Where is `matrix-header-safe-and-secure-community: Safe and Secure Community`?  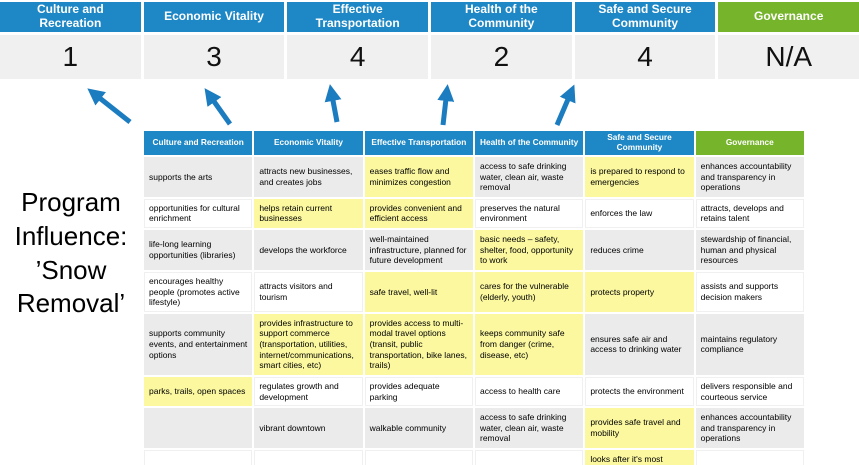 matrix-header-safe-and-secure-community: Safe and Secure Community is located at coordinates (639, 143).